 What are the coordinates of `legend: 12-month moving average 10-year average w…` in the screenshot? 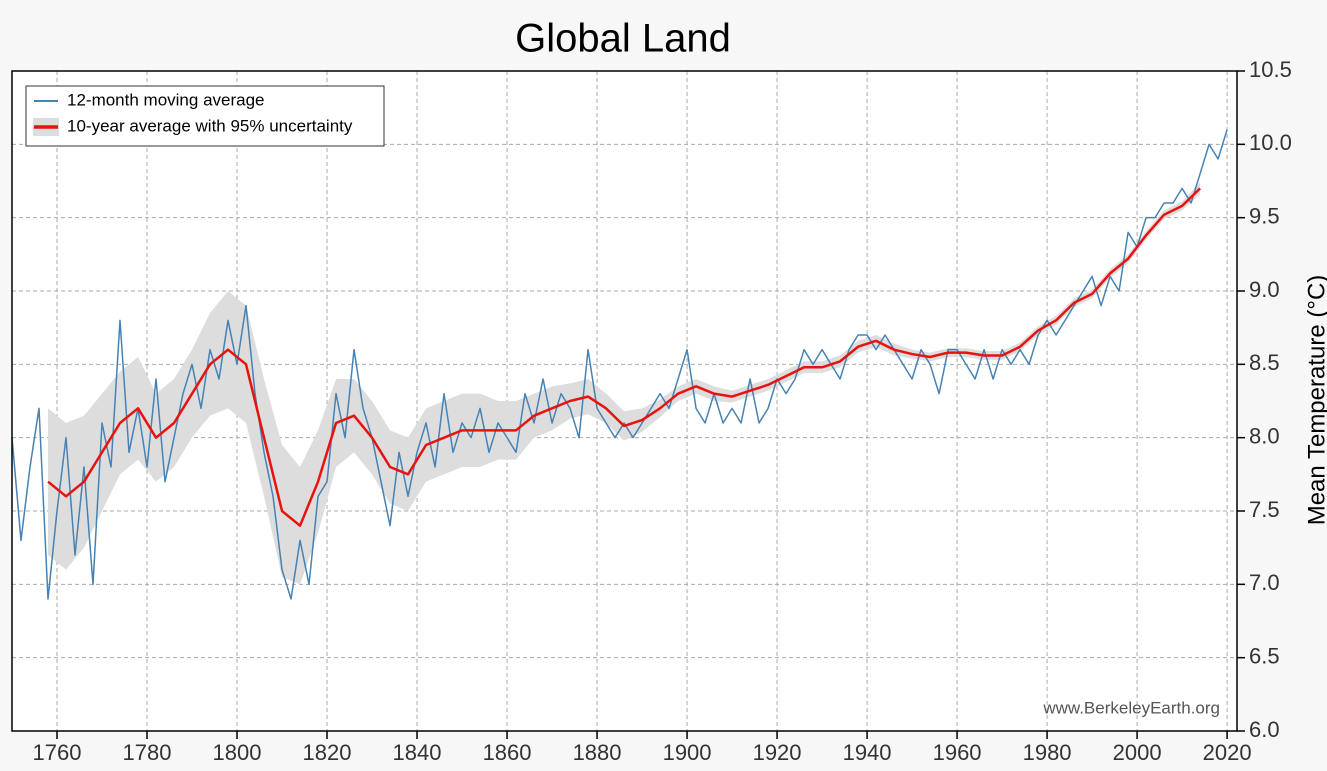 It's located at (205, 116).